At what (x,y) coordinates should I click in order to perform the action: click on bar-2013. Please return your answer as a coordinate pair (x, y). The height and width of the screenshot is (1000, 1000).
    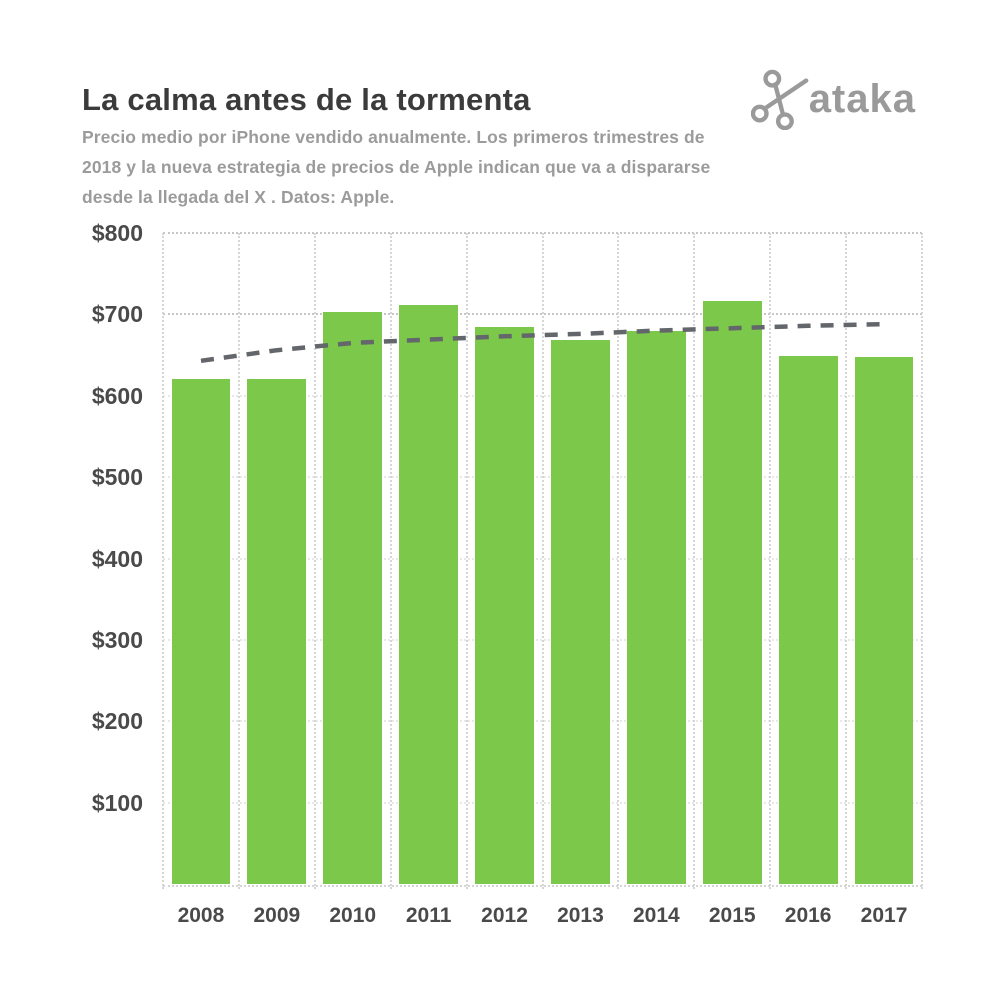
    Looking at the image, I should click on (580, 612).